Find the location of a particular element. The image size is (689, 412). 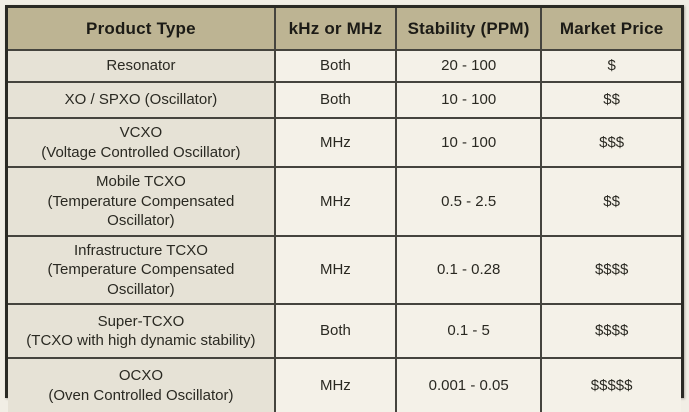

product-name: Mobile TCXO is located at coordinates (141, 181).